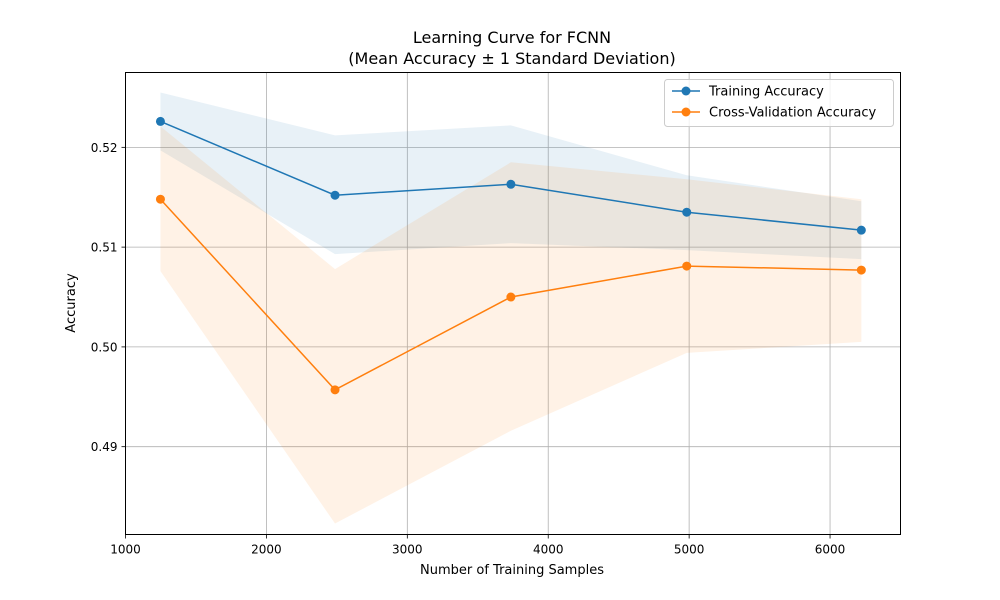 The width and height of the screenshot is (1000, 600). What do you see at coordinates (548, 550) in the screenshot?
I see `x-tick-label: 4000` at bounding box center [548, 550].